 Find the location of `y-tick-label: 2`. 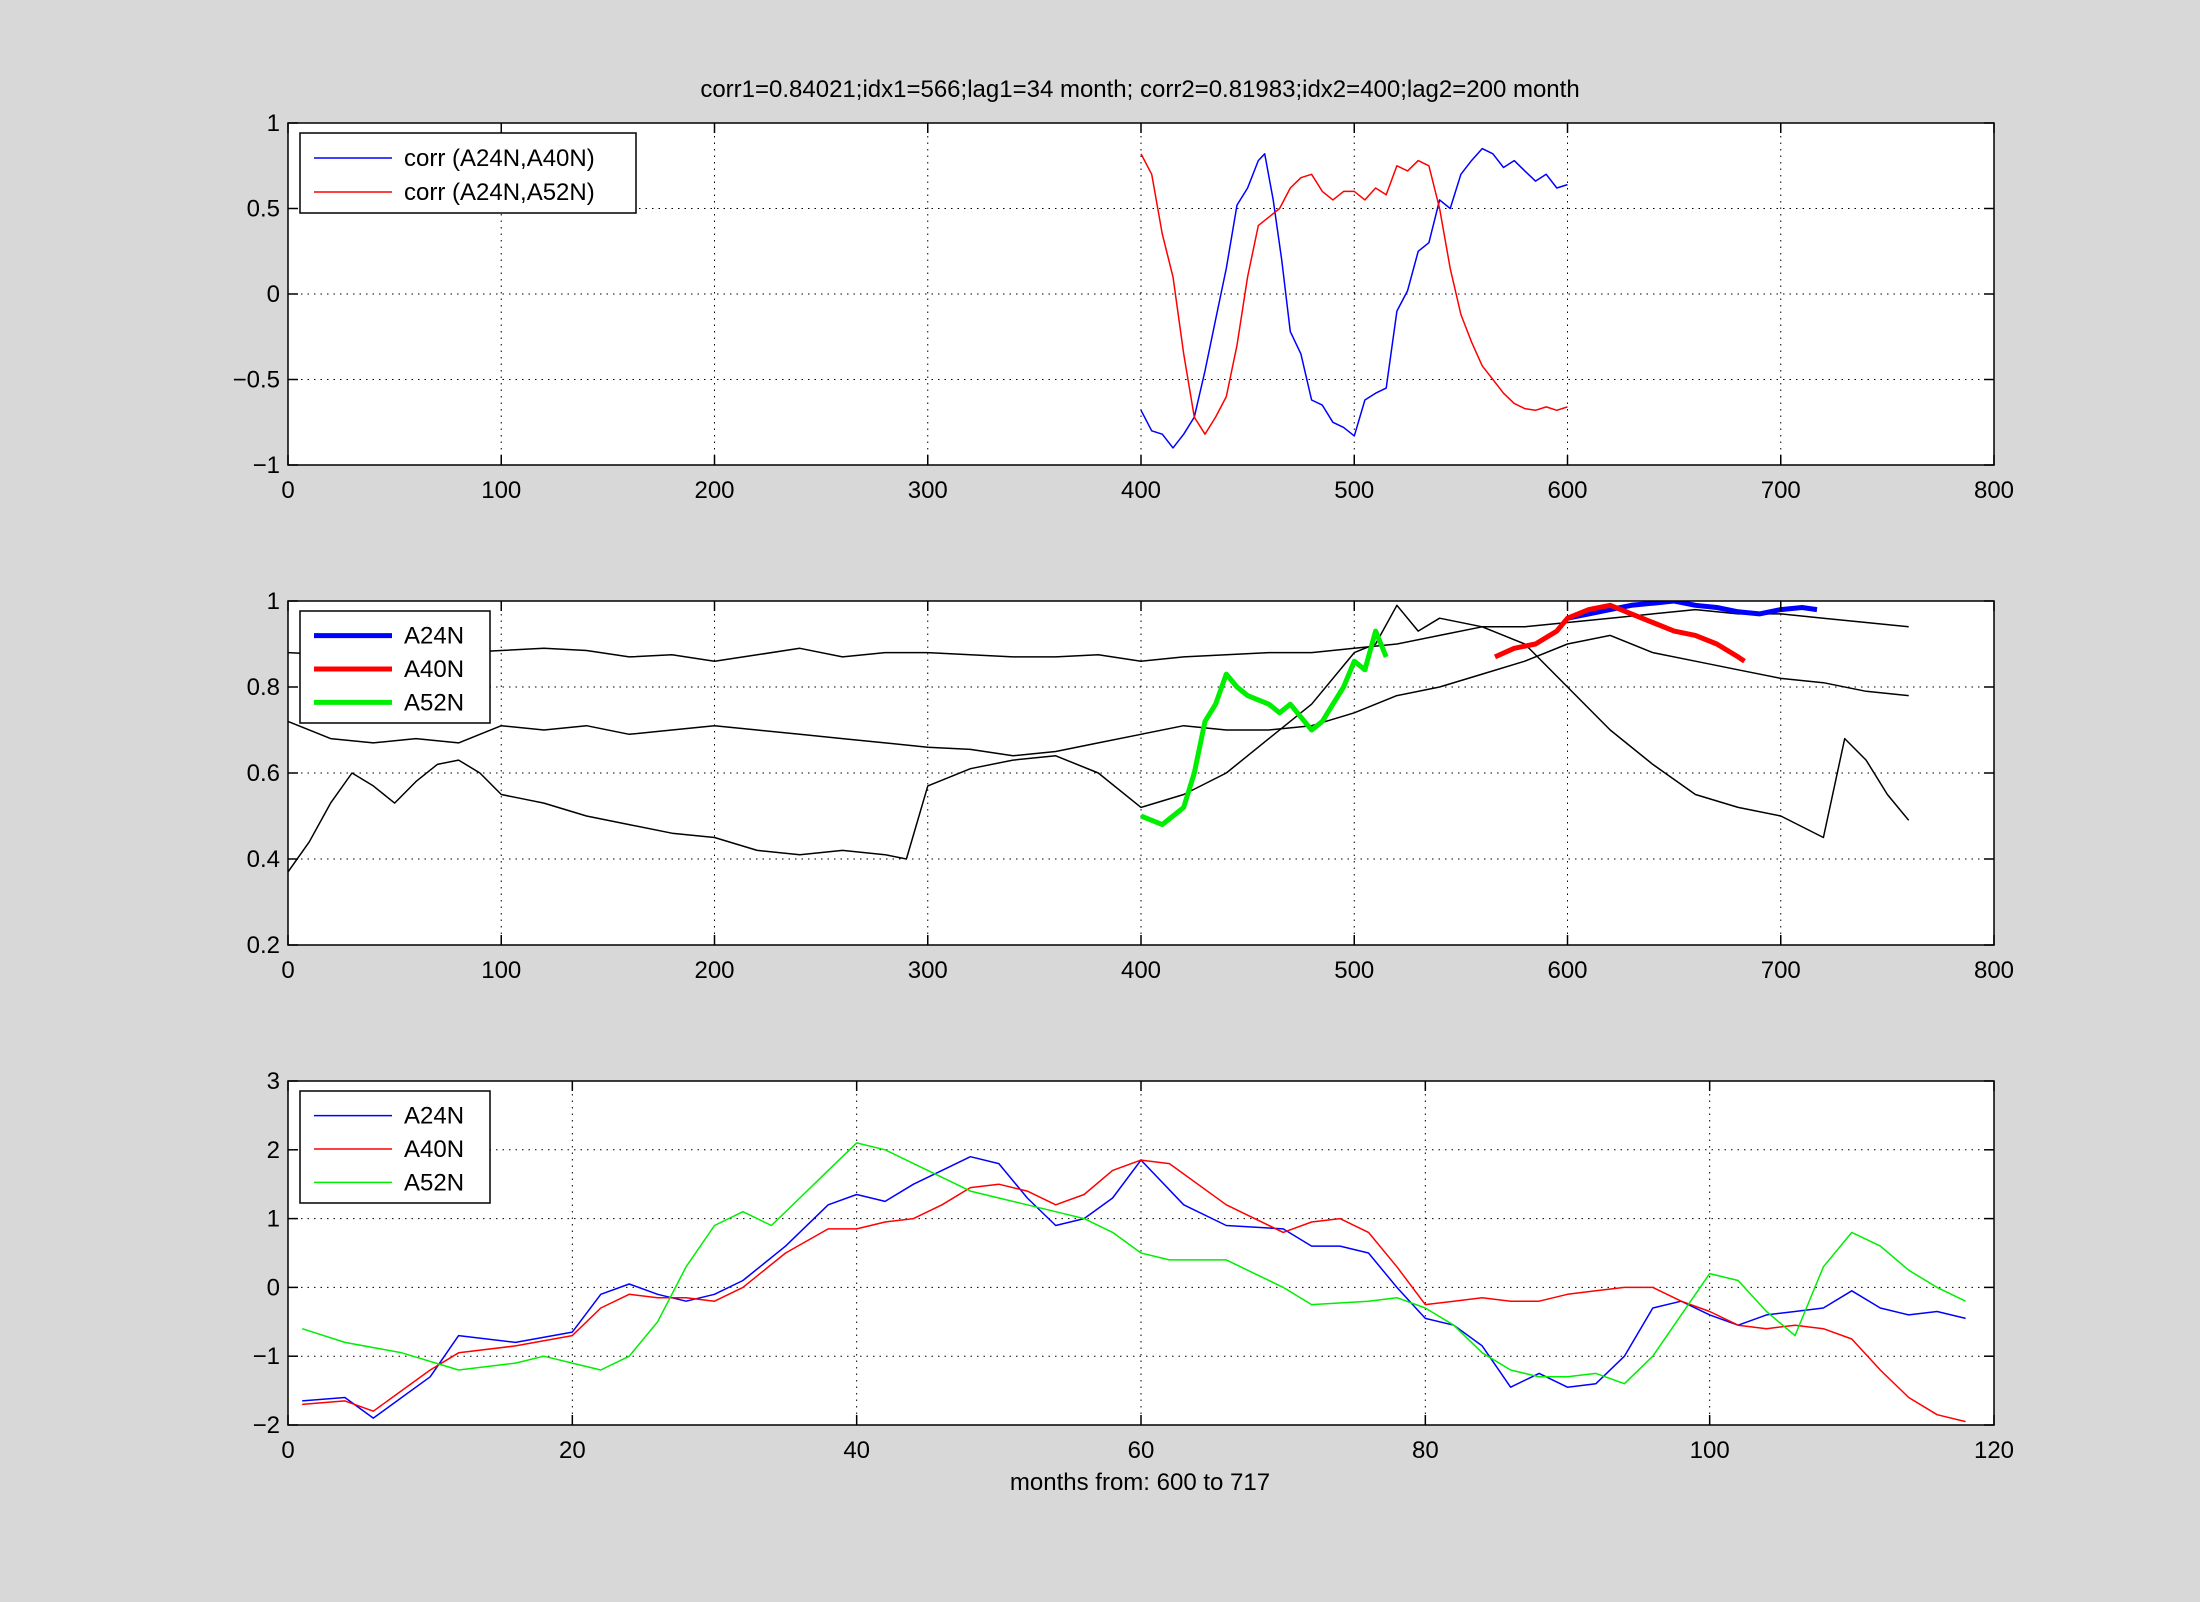

y-tick-label: 2 is located at coordinates (273, 1150).